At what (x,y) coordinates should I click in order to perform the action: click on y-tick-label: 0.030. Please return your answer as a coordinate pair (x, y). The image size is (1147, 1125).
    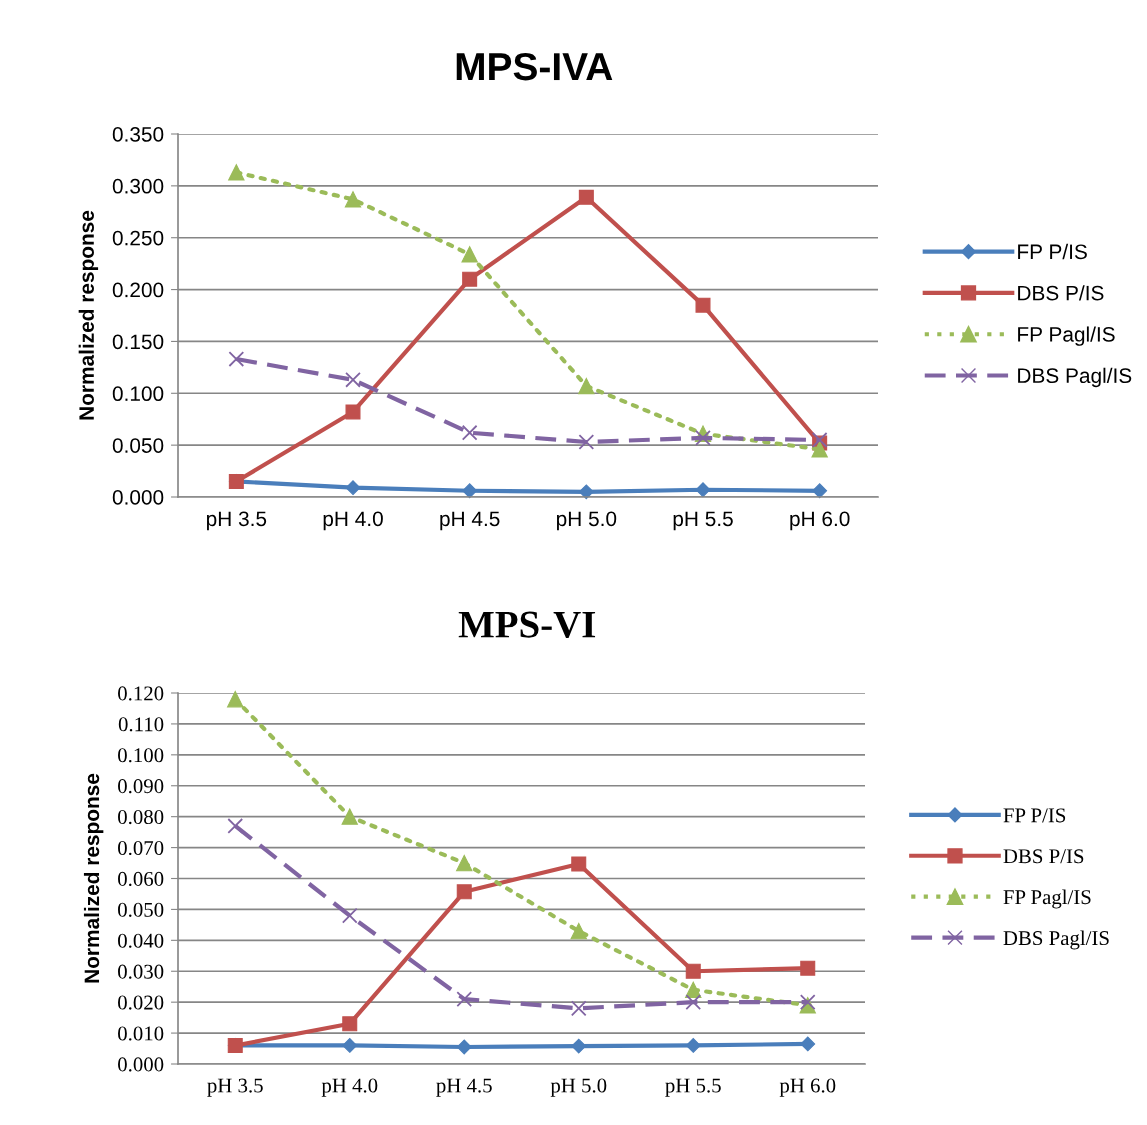
    Looking at the image, I should click on (141, 971).